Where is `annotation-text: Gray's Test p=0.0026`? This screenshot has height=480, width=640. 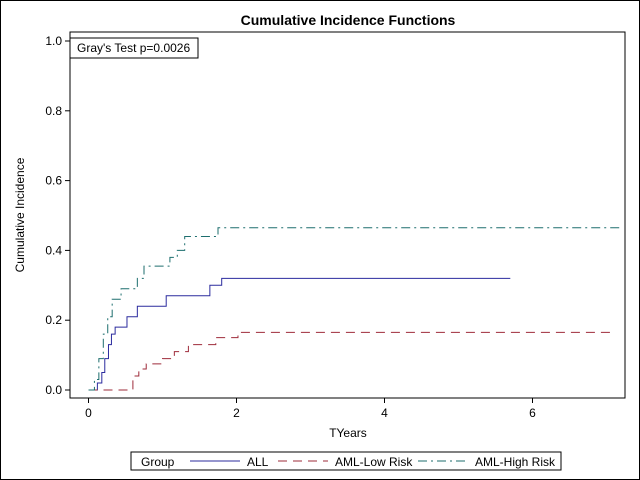 annotation-text: Gray's Test p=0.0026 is located at coordinates (133, 48).